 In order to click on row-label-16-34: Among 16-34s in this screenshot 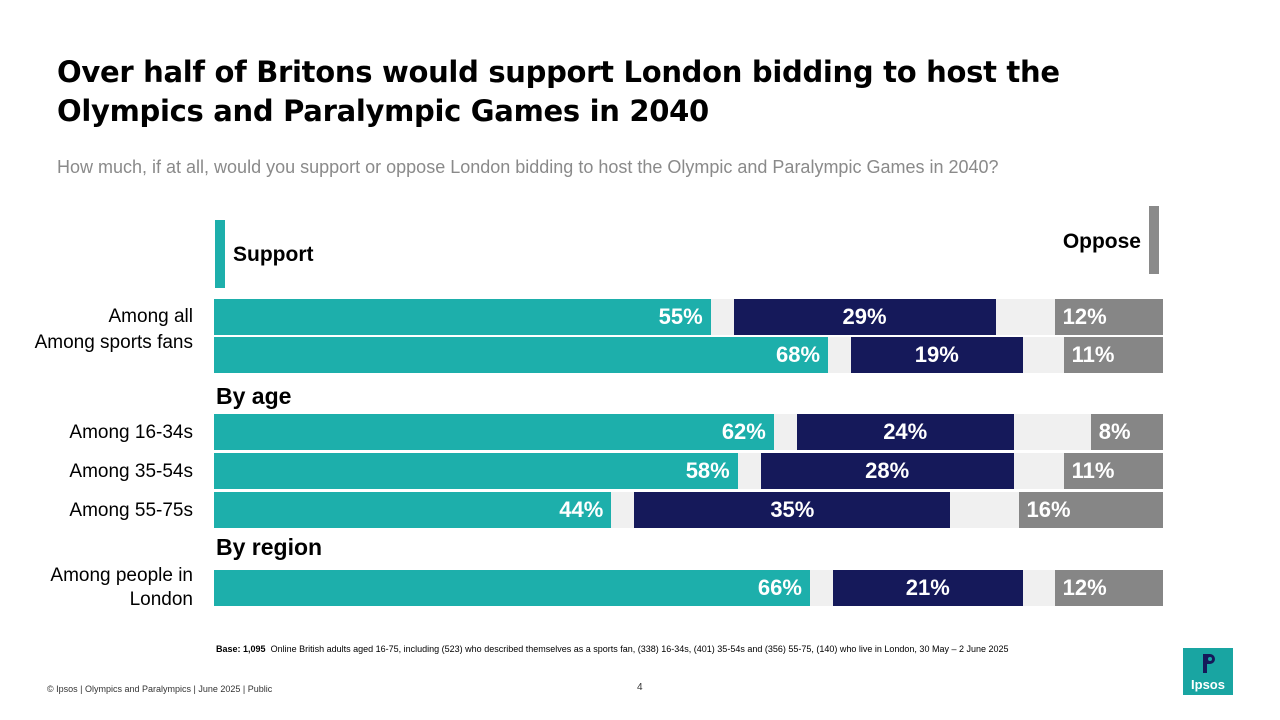, I will do `click(131, 432)`.